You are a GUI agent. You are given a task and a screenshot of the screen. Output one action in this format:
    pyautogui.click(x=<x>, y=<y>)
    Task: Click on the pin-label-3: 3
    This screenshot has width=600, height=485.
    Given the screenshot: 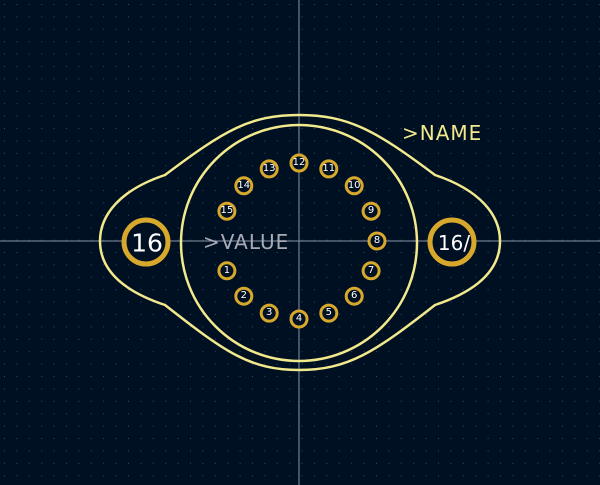 What is the action you would take?
    pyautogui.click(x=269, y=313)
    